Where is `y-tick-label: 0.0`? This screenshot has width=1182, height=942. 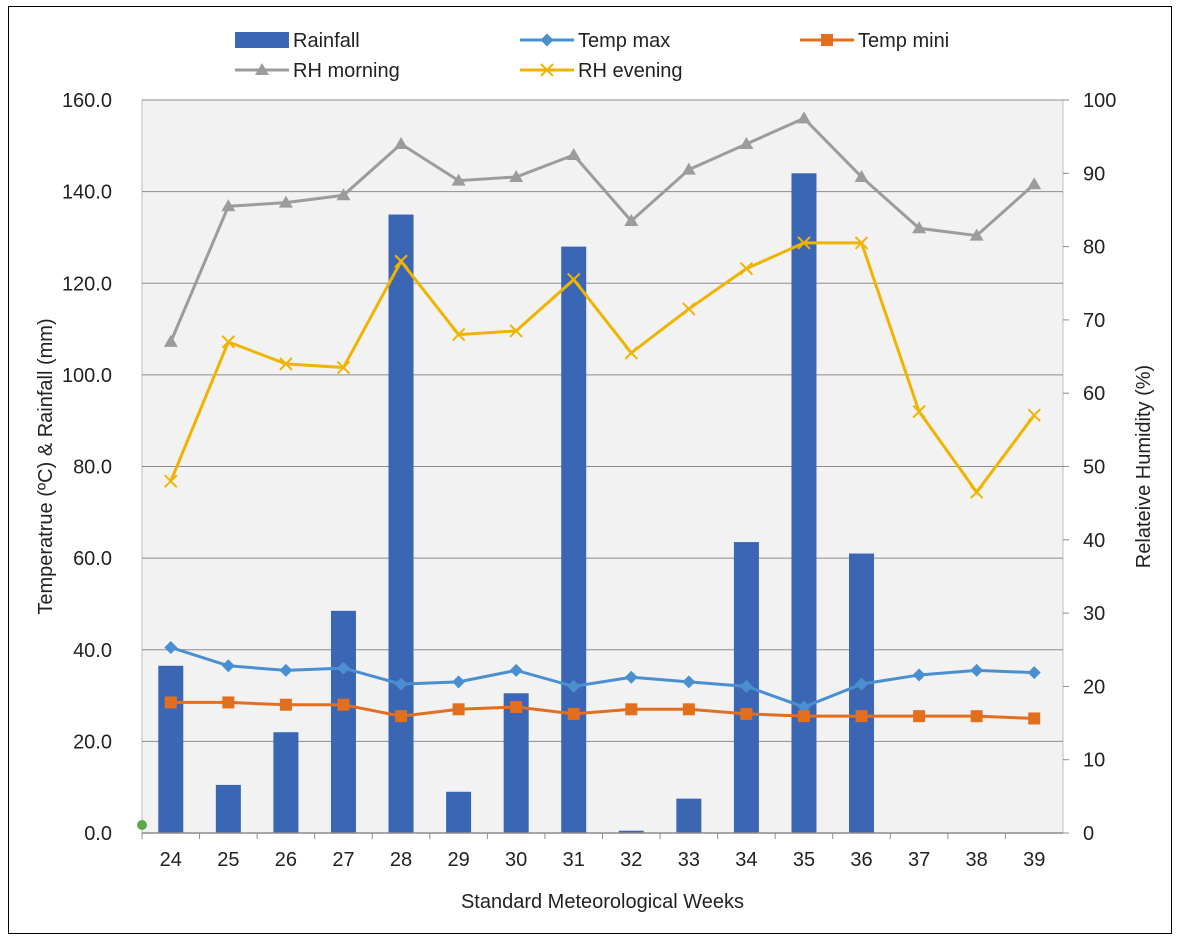
y-tick-label: 0.0 is located at coordinates (98, 834).